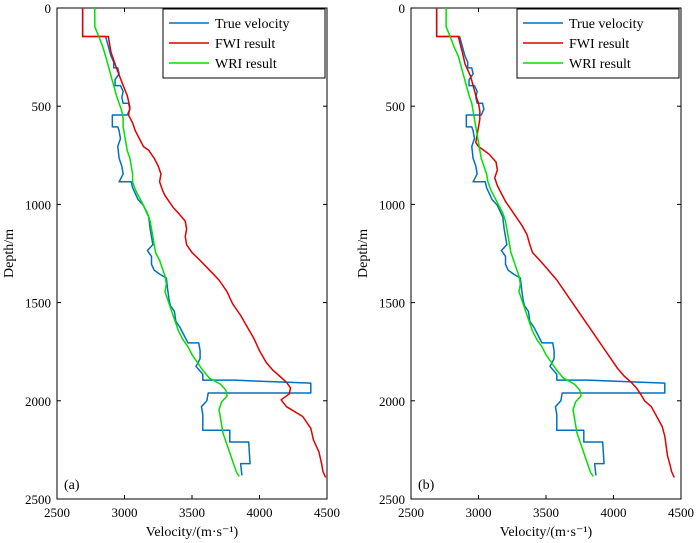  Describe the element at coordinates (426, 485) in the screenshot. I see `panel-label: (b)` at that location.